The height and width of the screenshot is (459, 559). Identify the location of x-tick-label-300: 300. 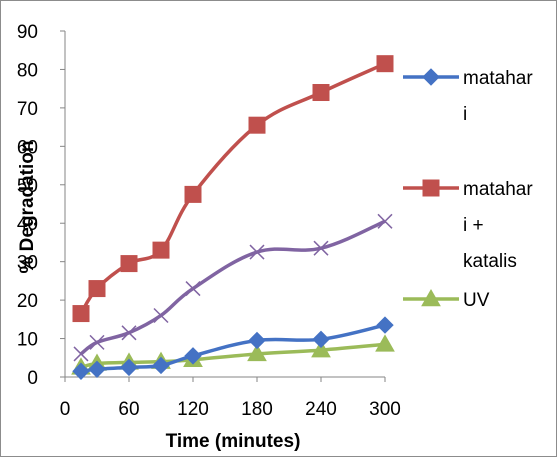
(385, 409).